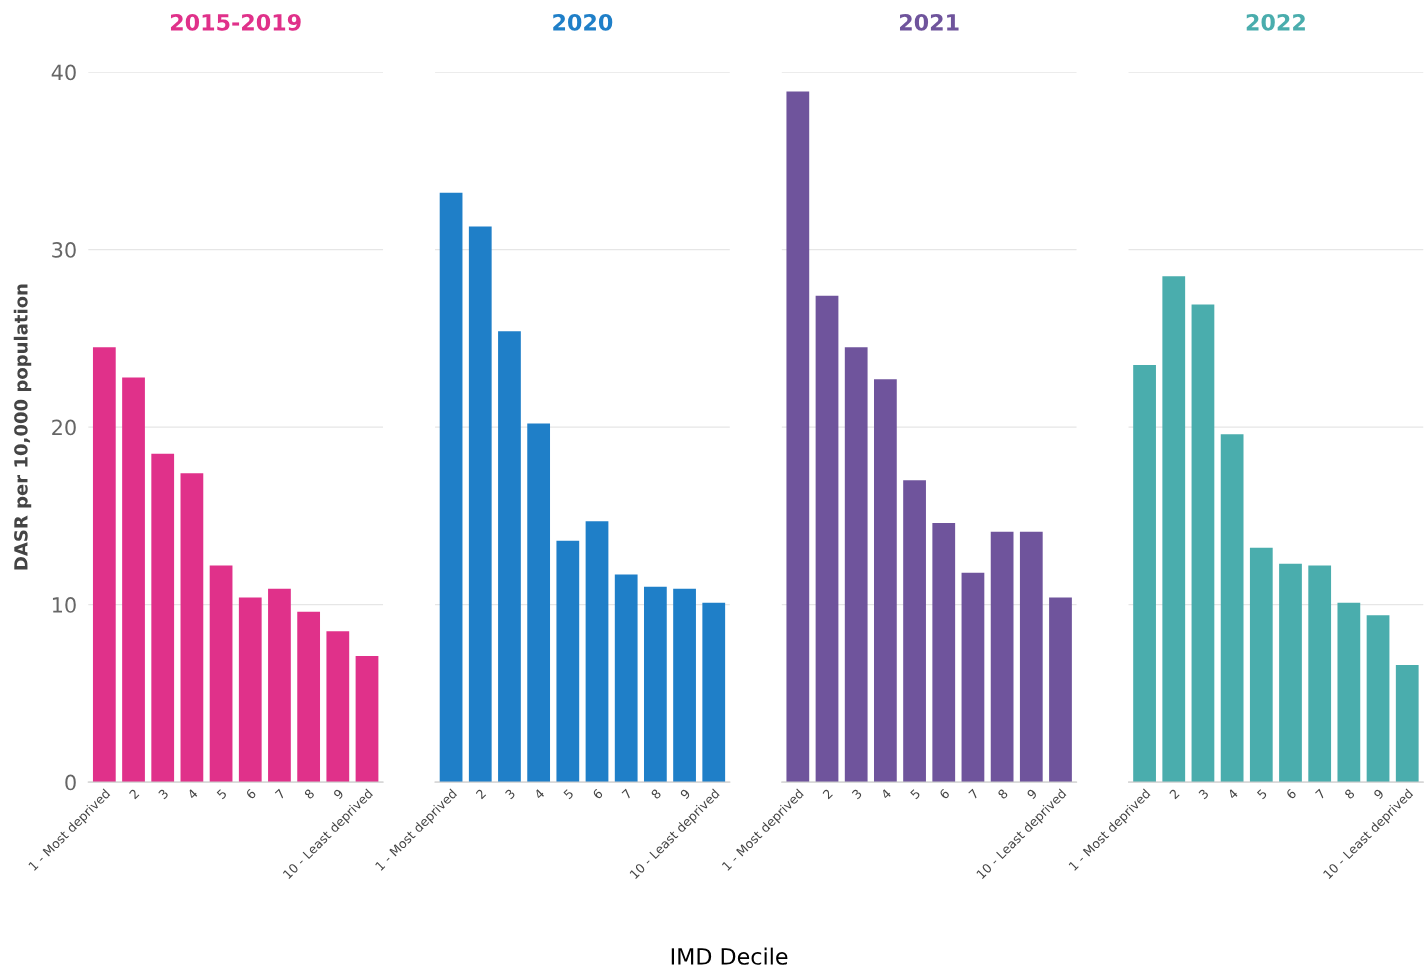 The width and height of the screenshot is (1424, 974). I want to click on y-tick-label: 30, so click(64, 250).